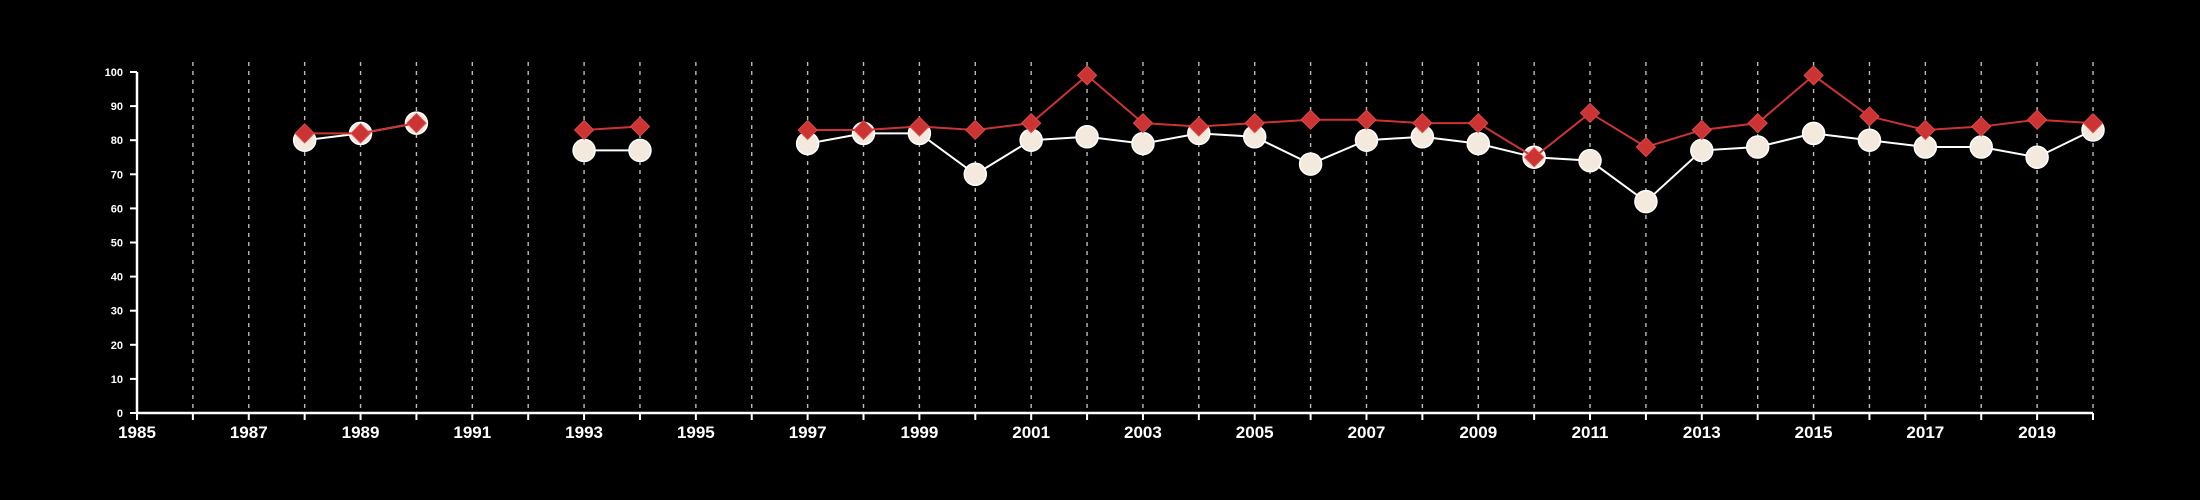 The height and width of the screenshot is (500, 2200). What do you see at coordinates (137, 432) in the screenshot?
I see `x-tick-label: 1985` at bounding box center [137, 432].